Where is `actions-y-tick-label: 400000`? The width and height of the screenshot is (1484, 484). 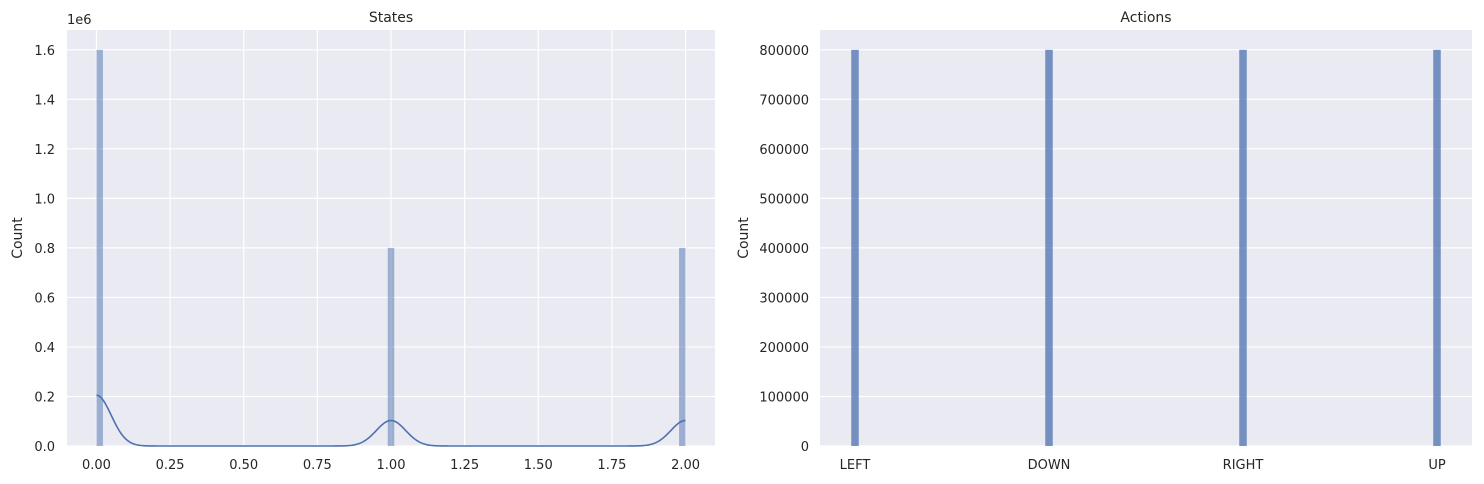 actions-y-tick-label: 400000 is located at coordinates (784, 249).